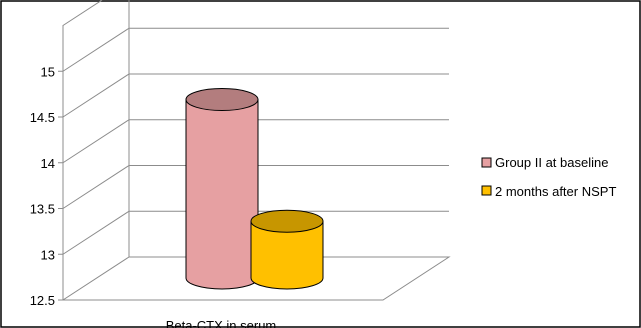 The image size is (641, 328). I want to click on bar-2-body, so click(287, 255).